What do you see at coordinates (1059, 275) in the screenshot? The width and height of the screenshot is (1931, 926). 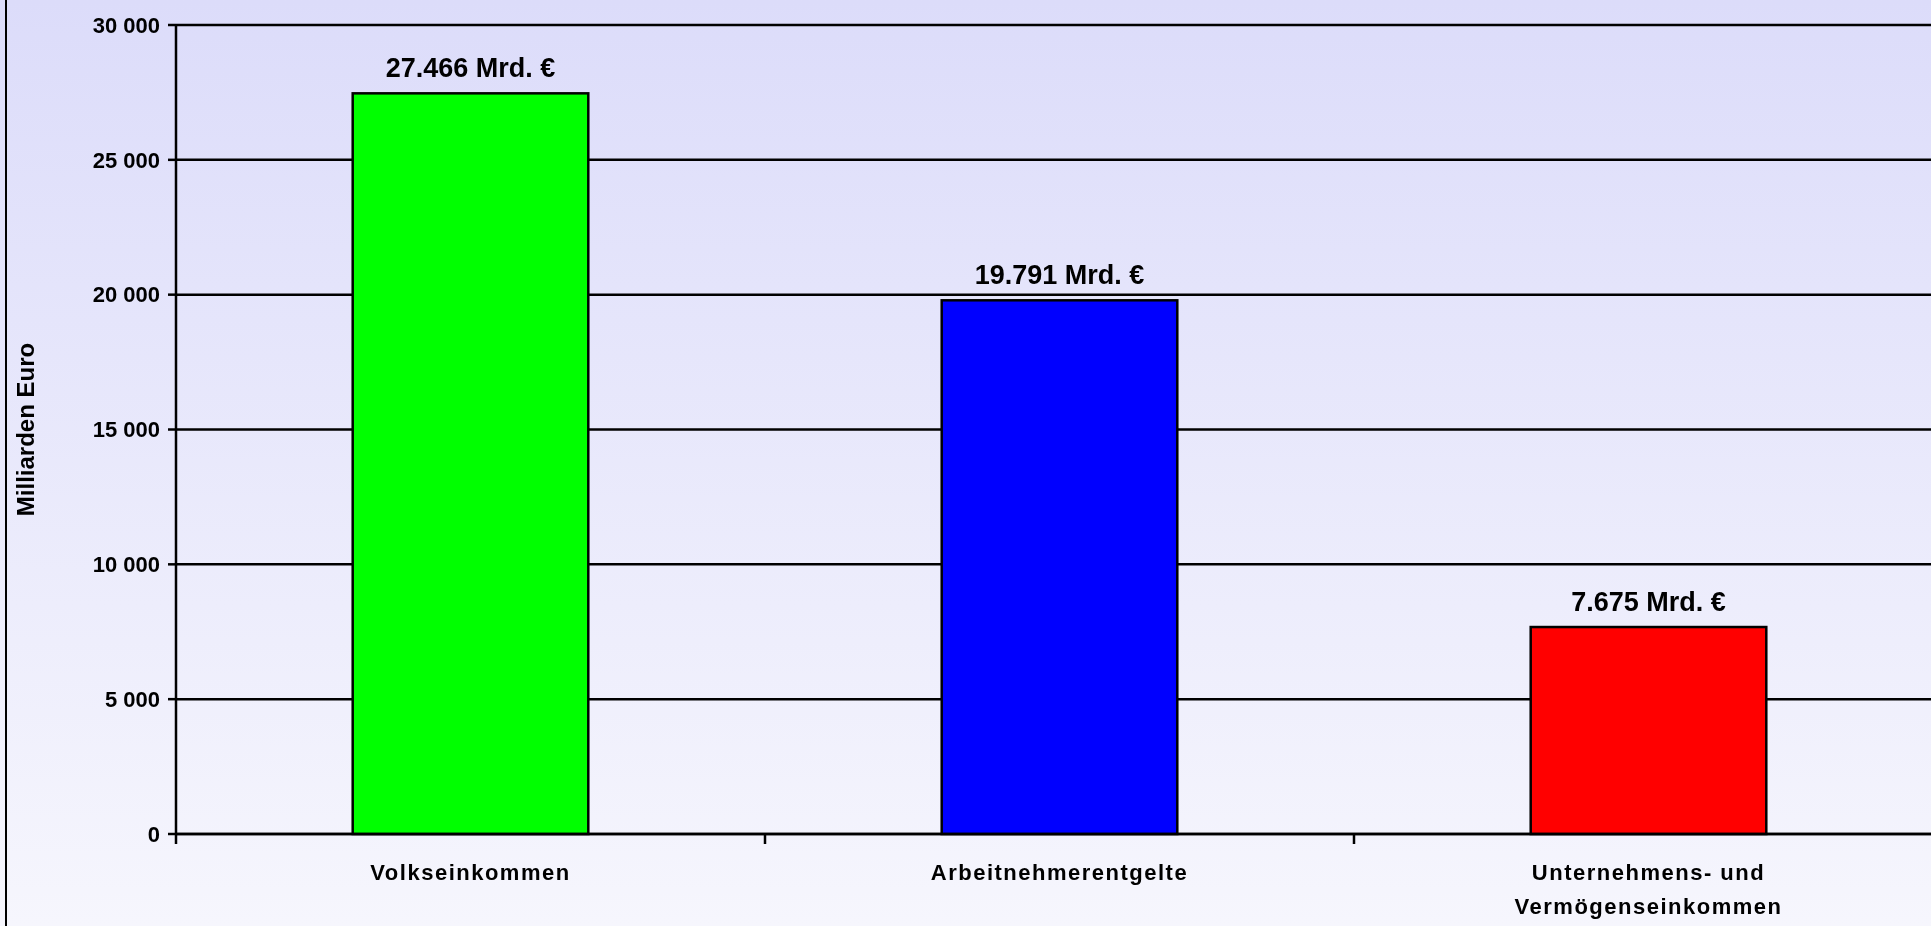 I see `data-label: 19.791 Mrd. €` at bounding box center [1059, 275].